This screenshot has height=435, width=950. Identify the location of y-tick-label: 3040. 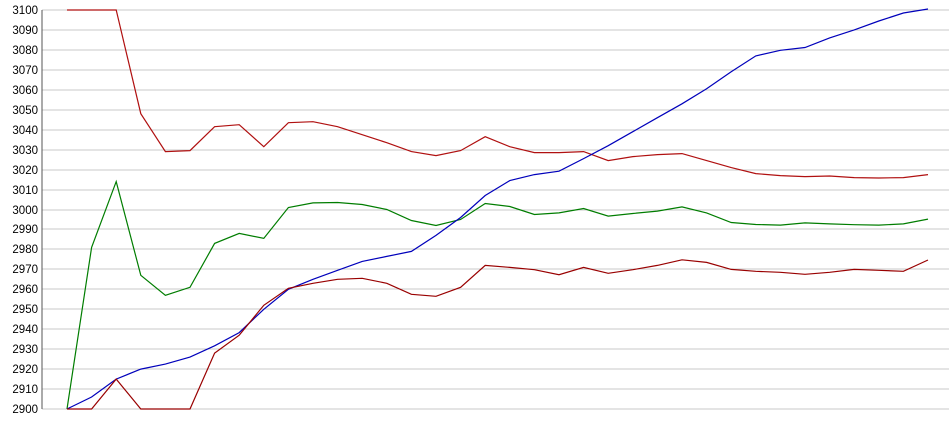
(25, 131).